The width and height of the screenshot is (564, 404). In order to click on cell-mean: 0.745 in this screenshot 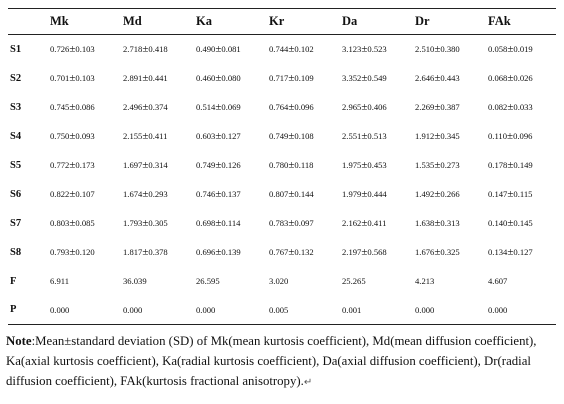, I will do `click(60, 107)`.